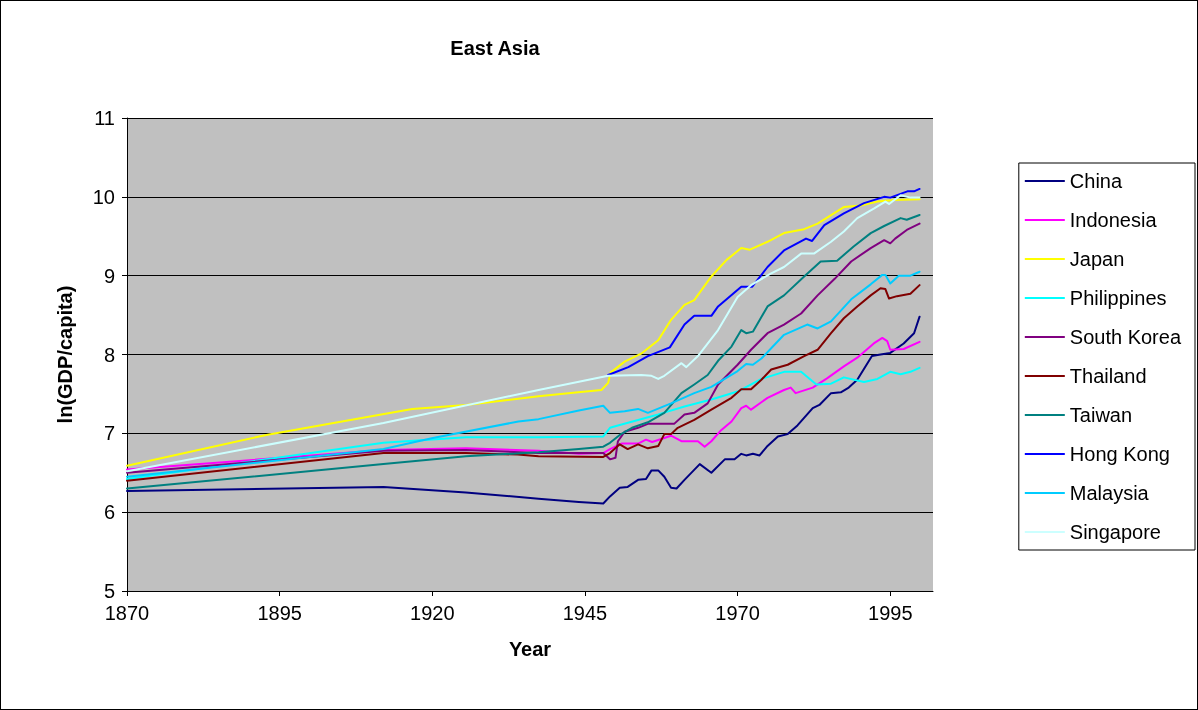  I want to click on x-tick-label: 1895, so click(279, 613).